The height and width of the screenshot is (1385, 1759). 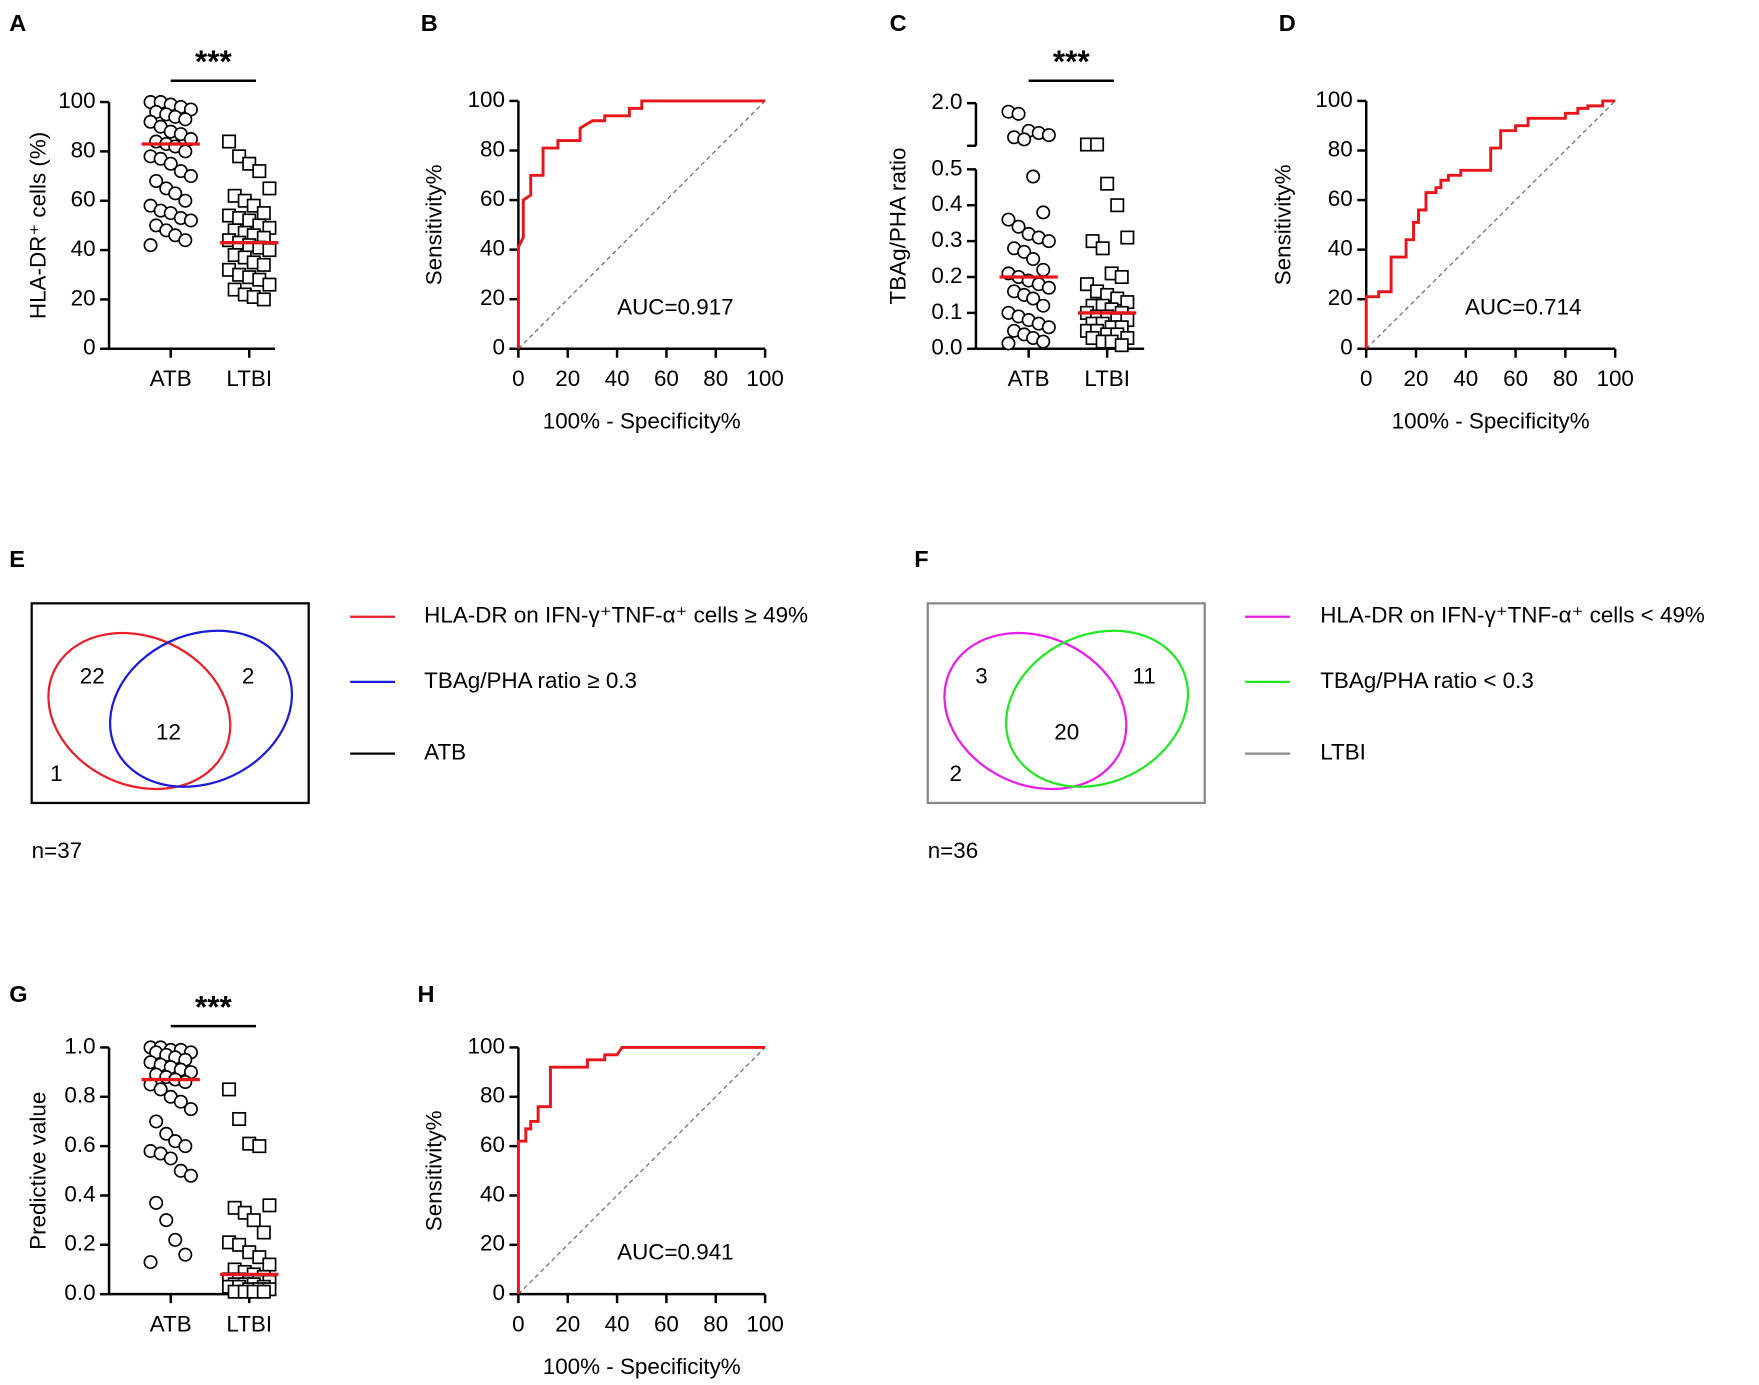 What do you see at coordinates (898, 23) in the screenshot?
I see `panel-letter: C` at bounding box center [898, 23].